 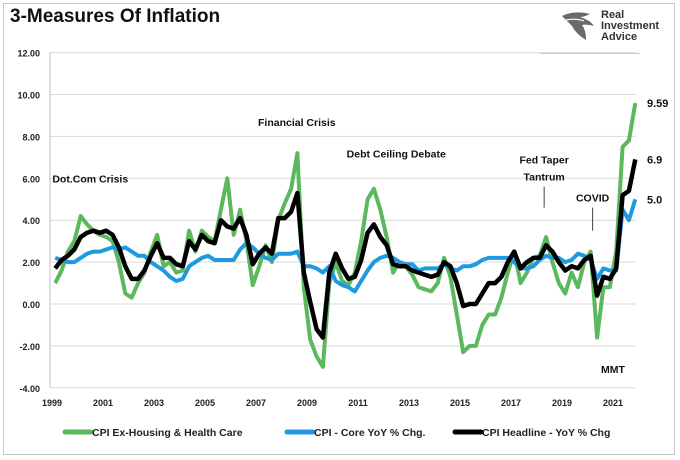 What do you see at coordinates (409, 403) in the screenshot?
I see `x-tick-label: 2013` at bounding box center [409, 403].